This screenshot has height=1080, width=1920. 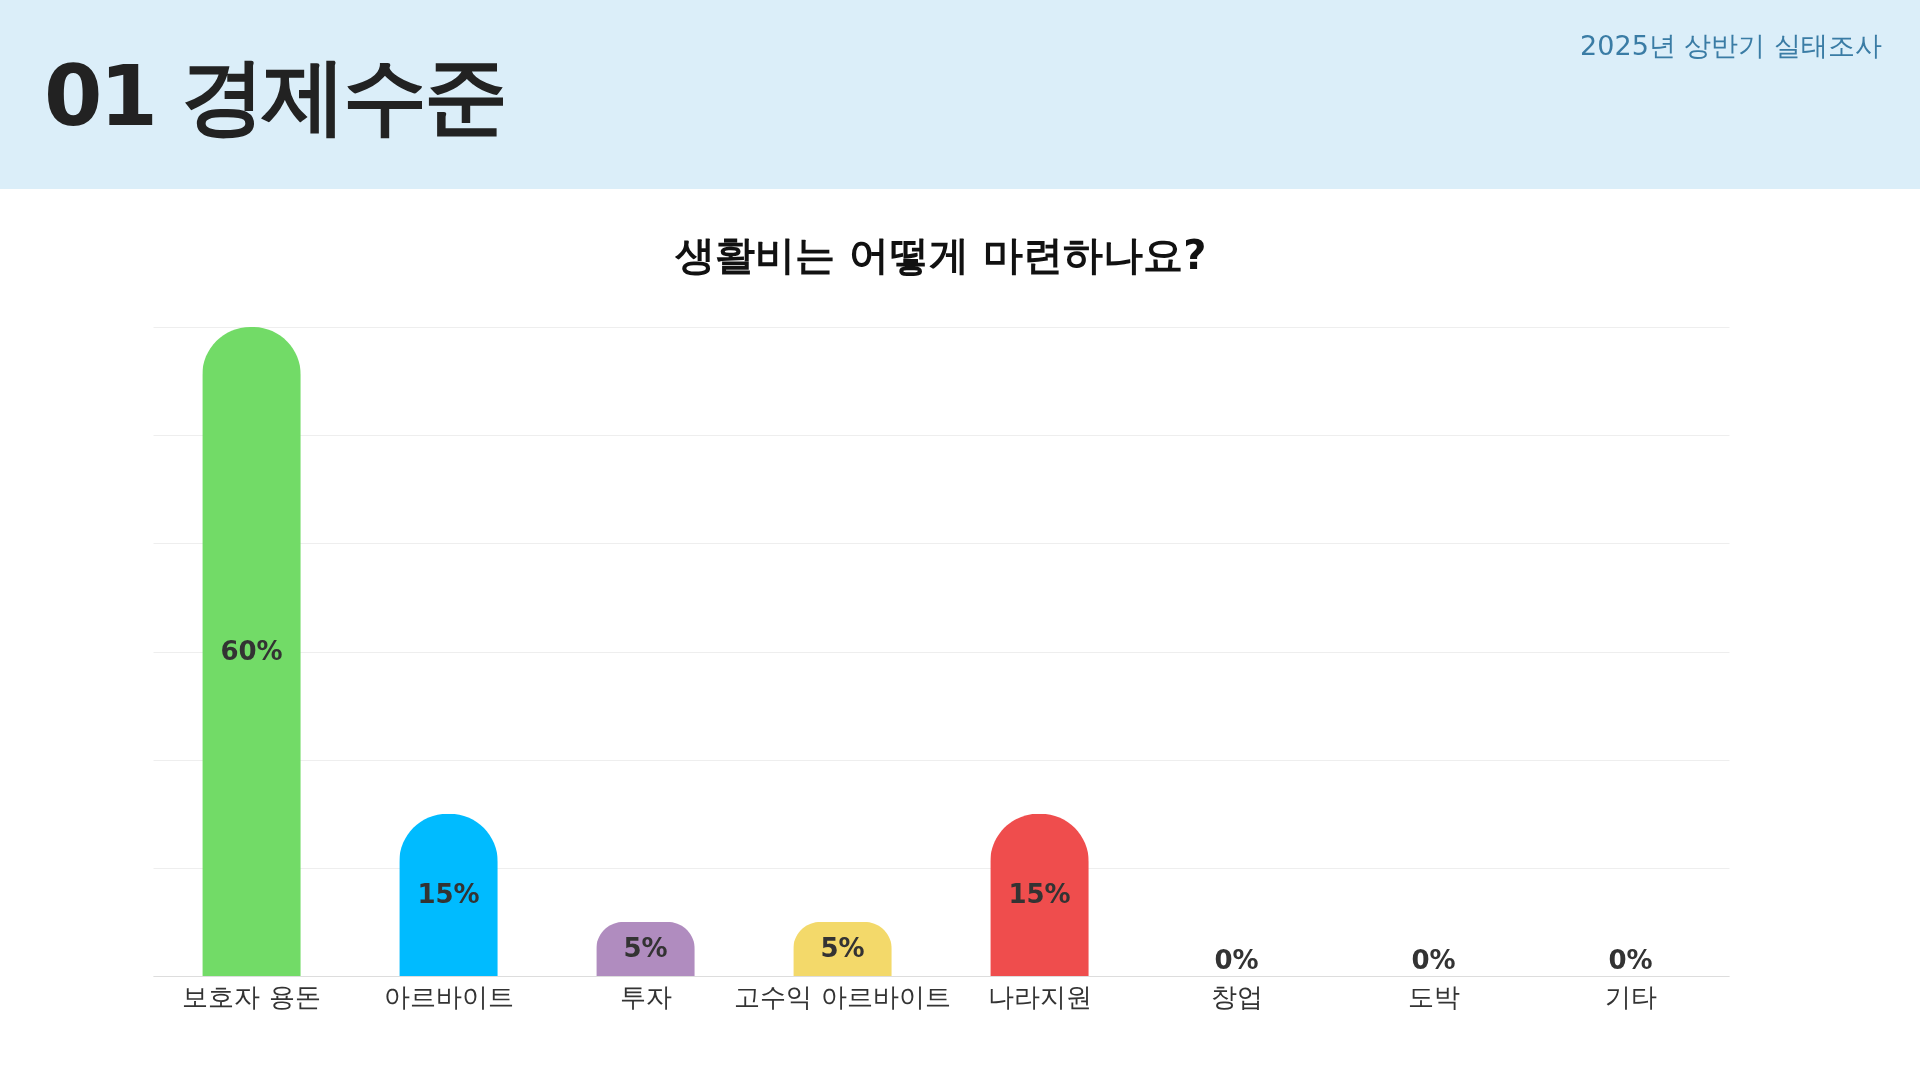 What do you see at coordinates (251, 650) in the screenshot?
I see `data-label: 60%` at bounding box center [251, 650].